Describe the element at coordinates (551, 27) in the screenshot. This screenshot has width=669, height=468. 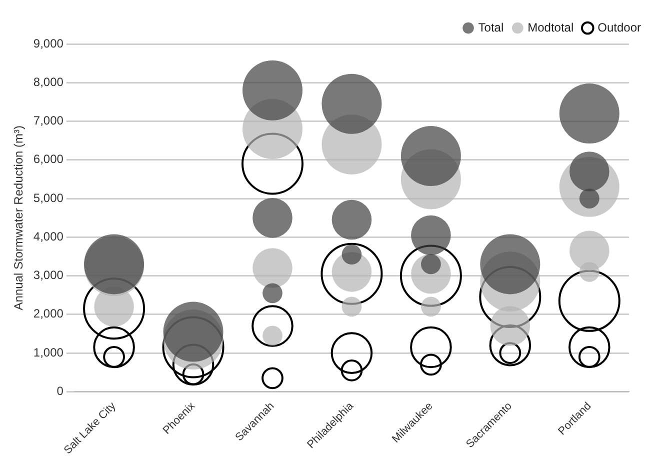
I see `legend-label: Modtotal` at that location.